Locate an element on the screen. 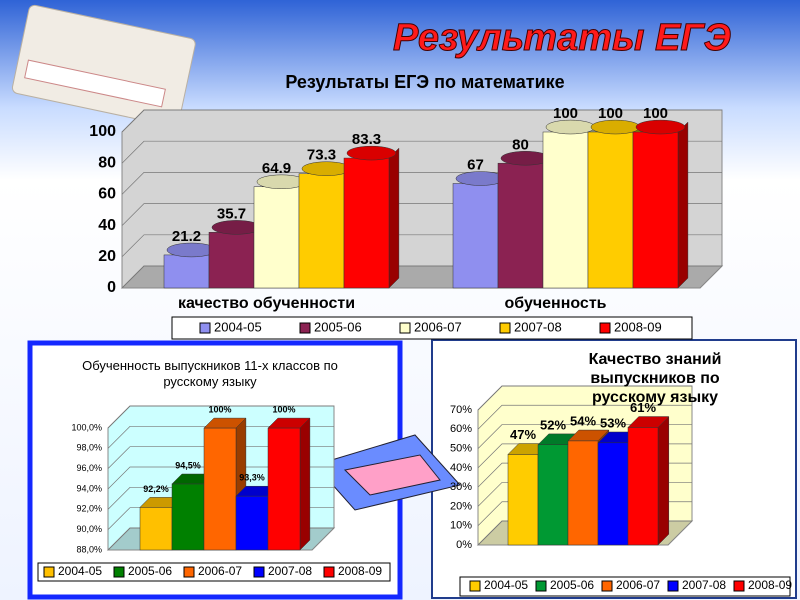 The image size is (800, 600). value-label: 92,2% is located at coordinates (156, 489).